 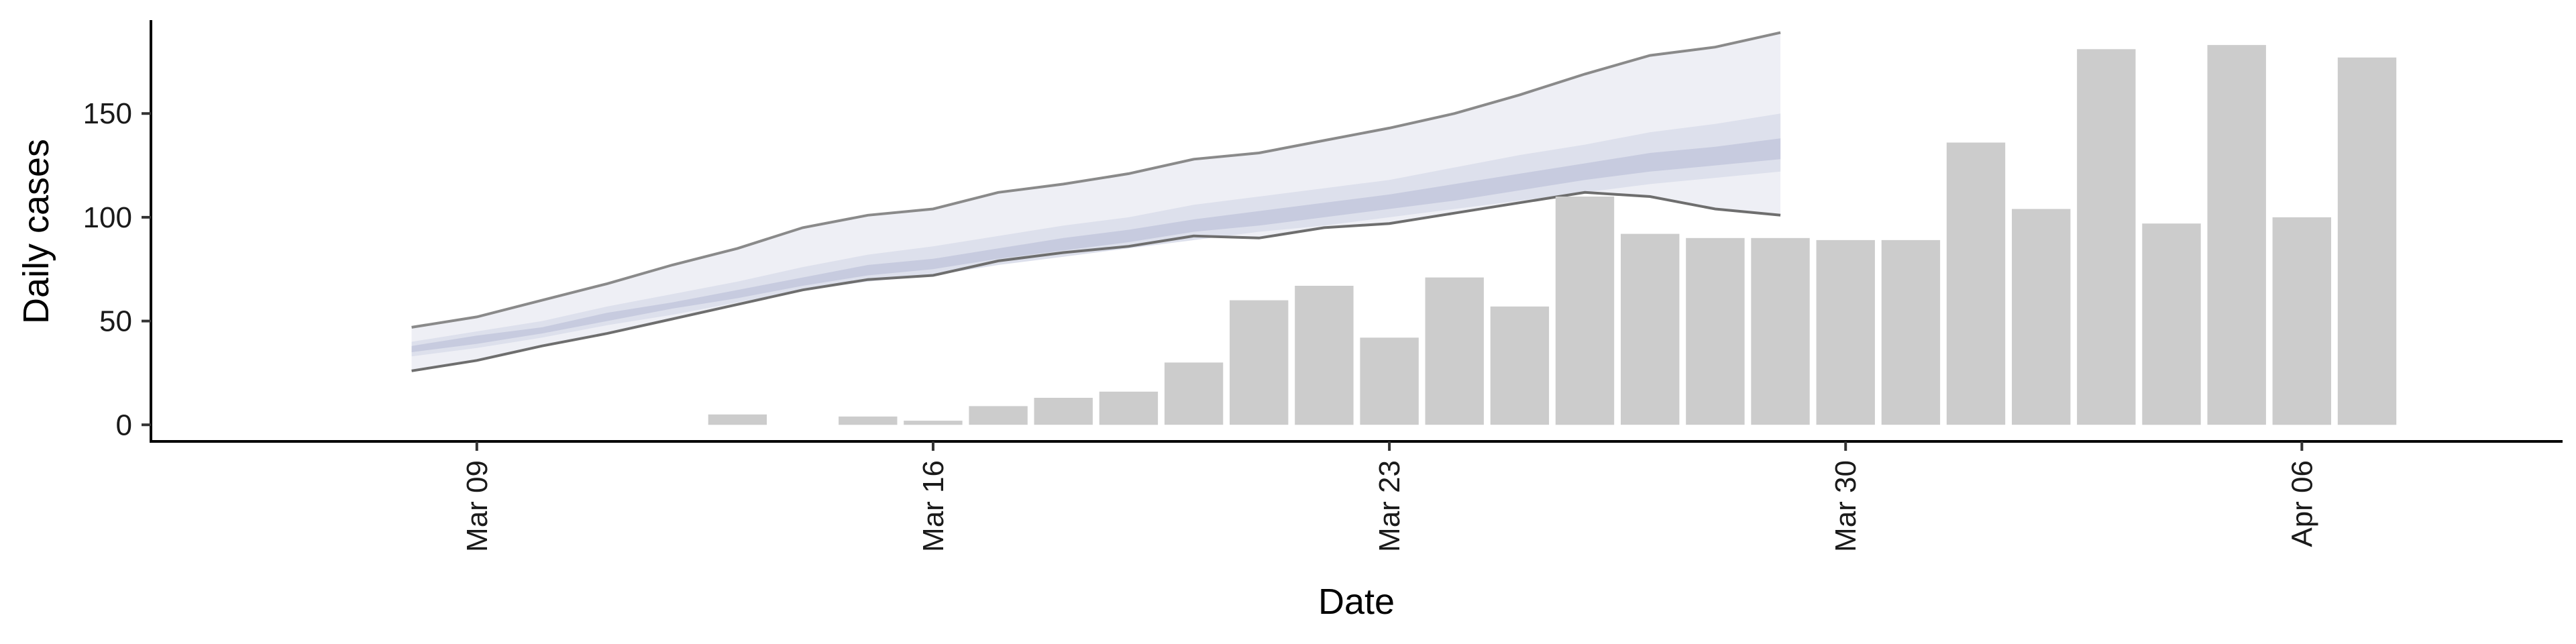 I want to click on y-tick-label-100: 100, so click(x=107, y=217).